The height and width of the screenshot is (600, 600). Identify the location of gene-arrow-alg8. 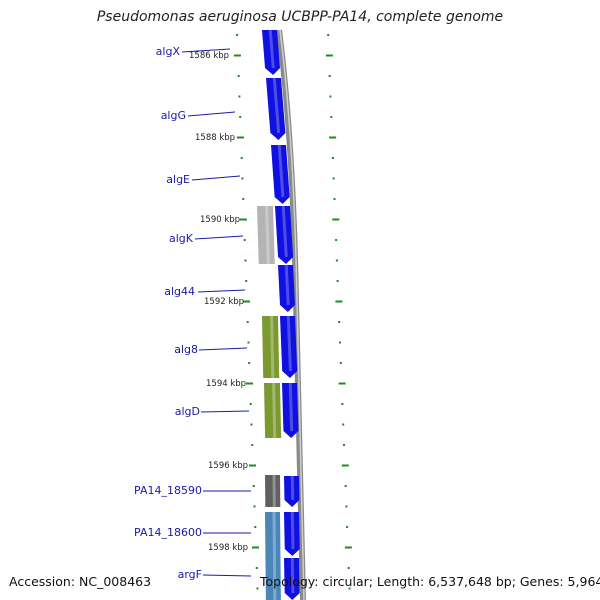
(289, 346).